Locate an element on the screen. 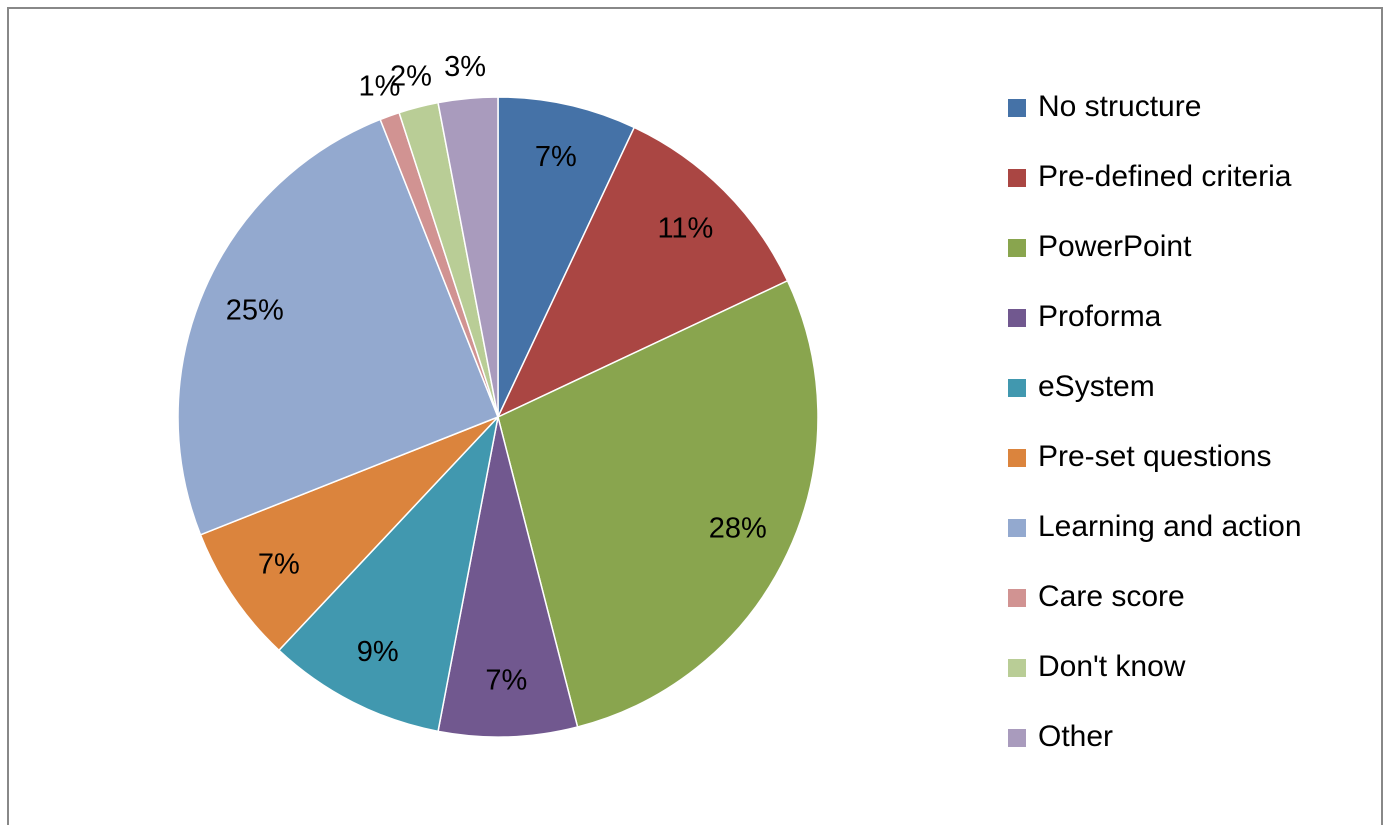  legend-label: Learning and action is located at coordinates (1170, 526).